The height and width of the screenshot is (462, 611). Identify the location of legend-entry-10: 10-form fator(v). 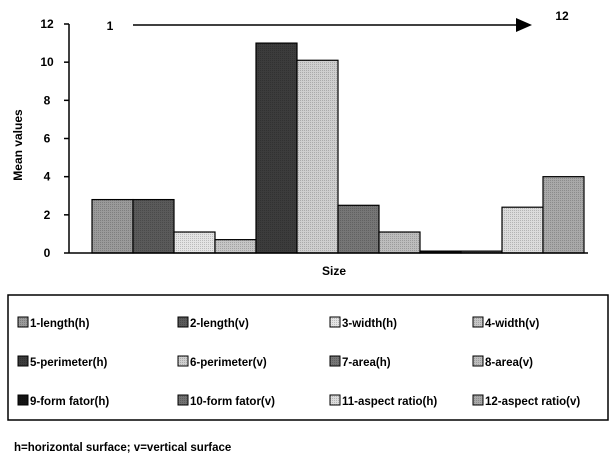
(226, 401).